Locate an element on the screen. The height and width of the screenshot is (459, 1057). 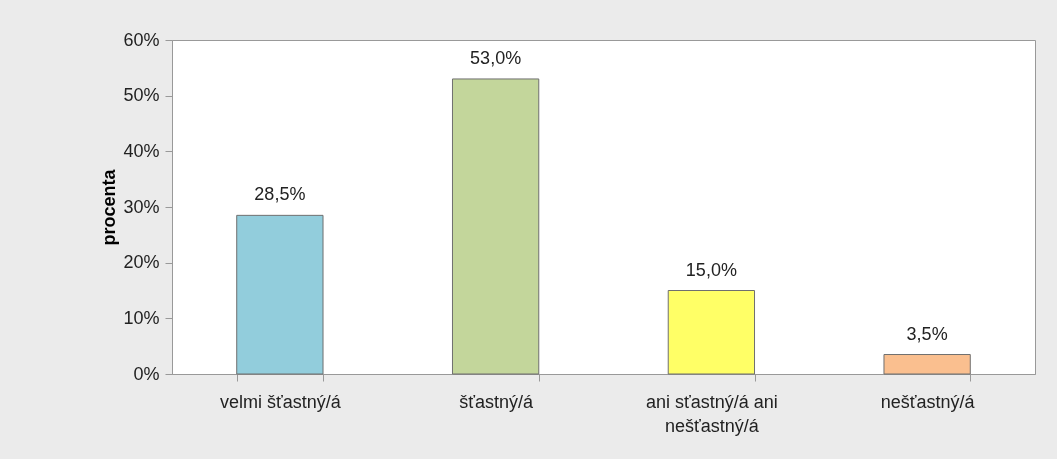
x-tick-label: šťastný/á is located at coordinates (496, 401).